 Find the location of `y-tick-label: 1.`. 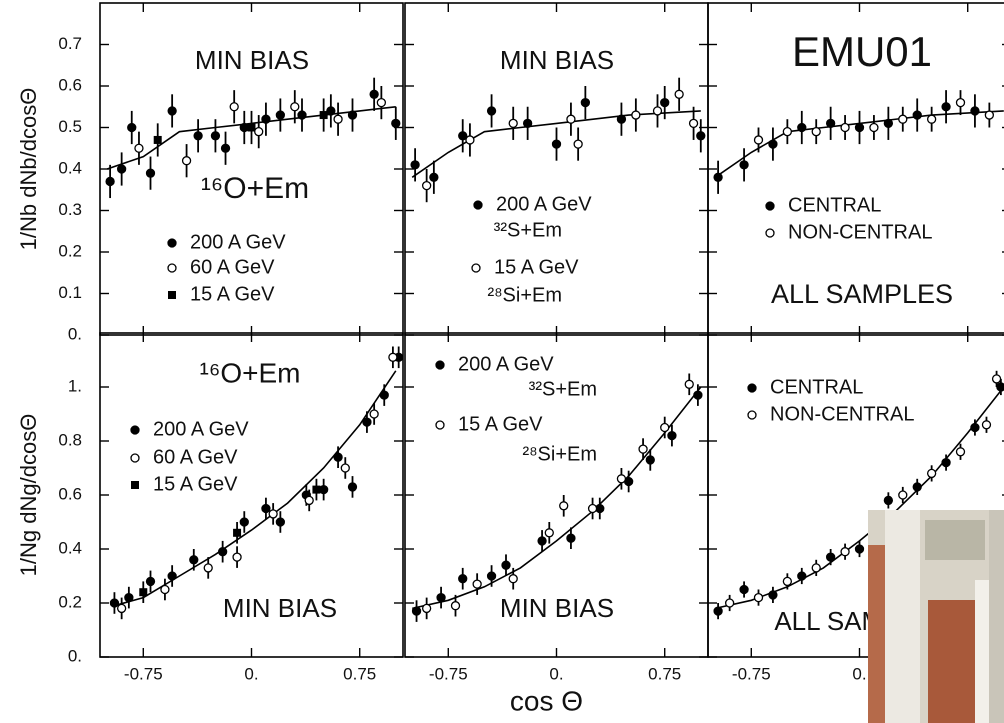

y-tick-label: 1. is located at coordinates (75, 385).